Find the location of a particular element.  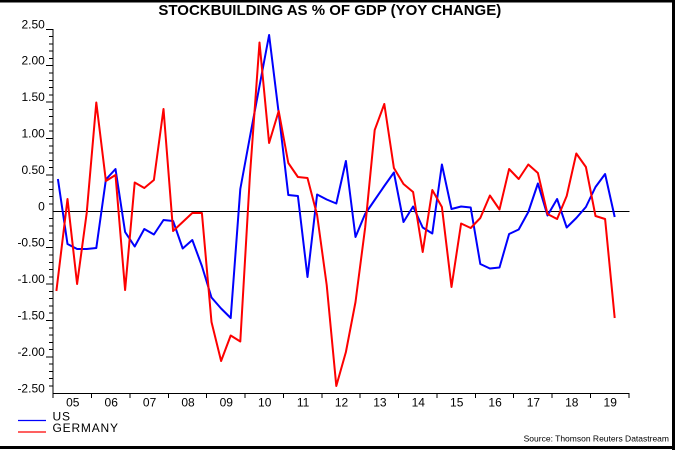

svg-text: 2.00 is located at coordinates (33, 61).